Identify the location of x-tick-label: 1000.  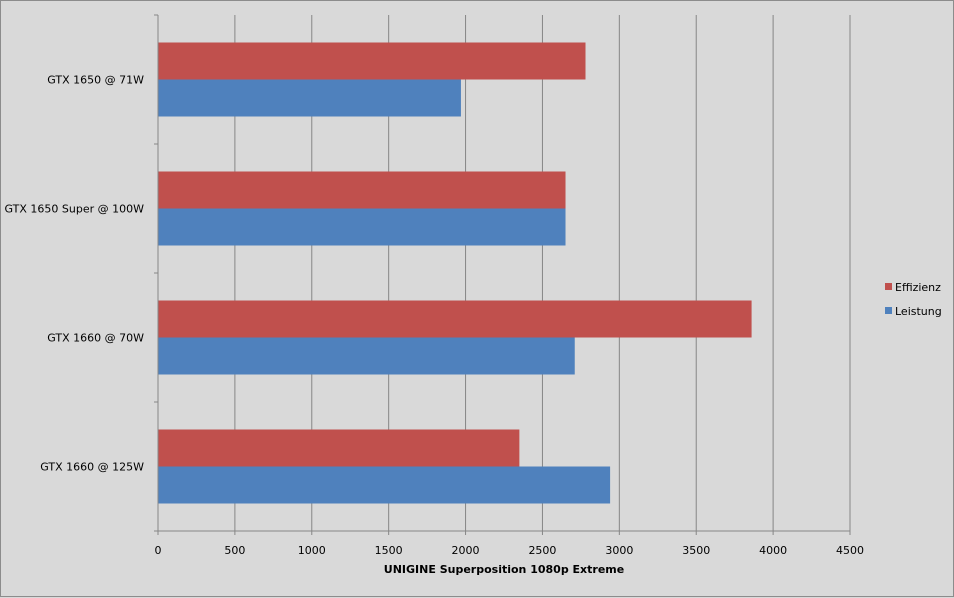
(312, 550).